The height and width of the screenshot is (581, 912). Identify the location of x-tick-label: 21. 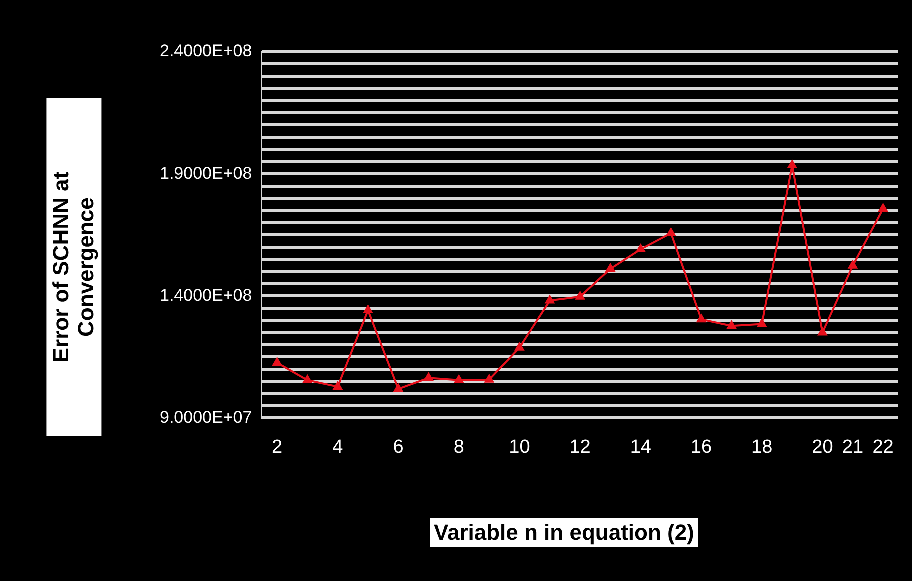
(853, 447).